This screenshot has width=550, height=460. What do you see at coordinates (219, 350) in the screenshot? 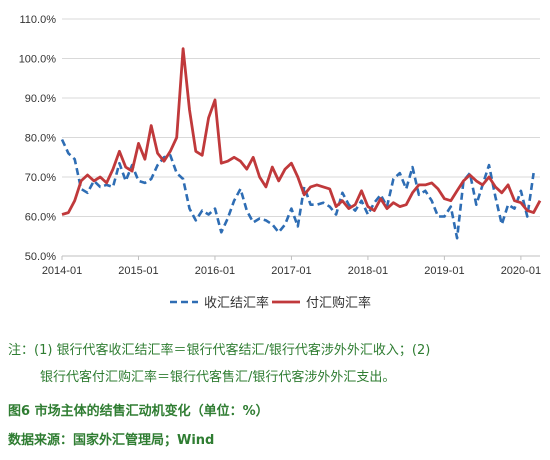
I see `note-line-1: 注：(1) 银行代客收汇结汇率＝银行代客结汇/银行代客涉外外汇收入；(2)` at bounding box center [219, 350].